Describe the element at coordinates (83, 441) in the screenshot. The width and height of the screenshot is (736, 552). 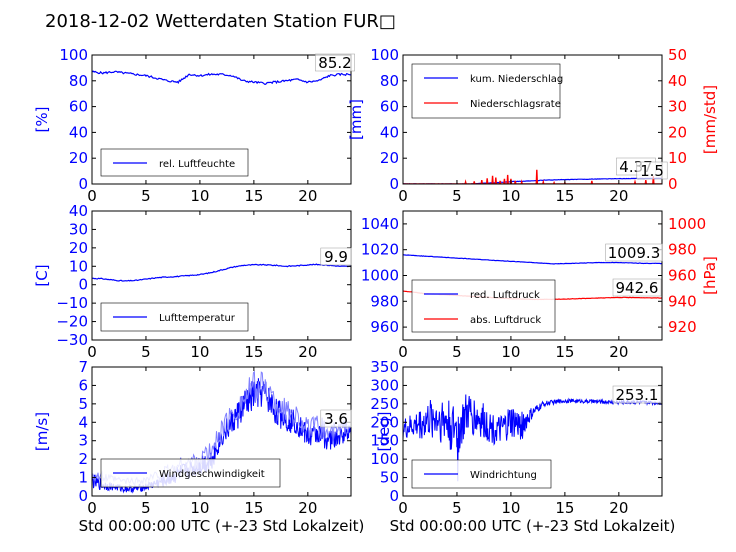
I see `y-tick-label: 3` at that location.